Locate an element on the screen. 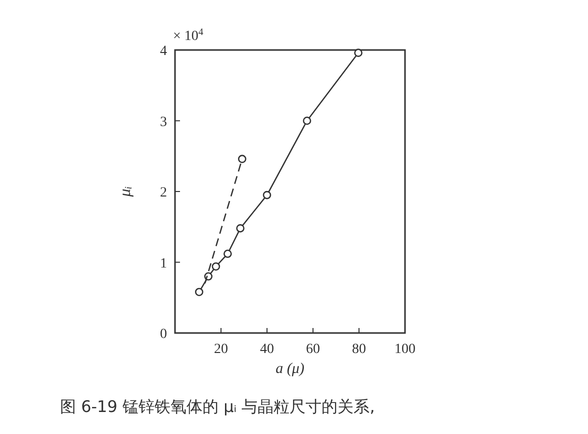 This screenshot has width=588, height=434. y-tick-label: 4 is located at coordinates (163, 51).